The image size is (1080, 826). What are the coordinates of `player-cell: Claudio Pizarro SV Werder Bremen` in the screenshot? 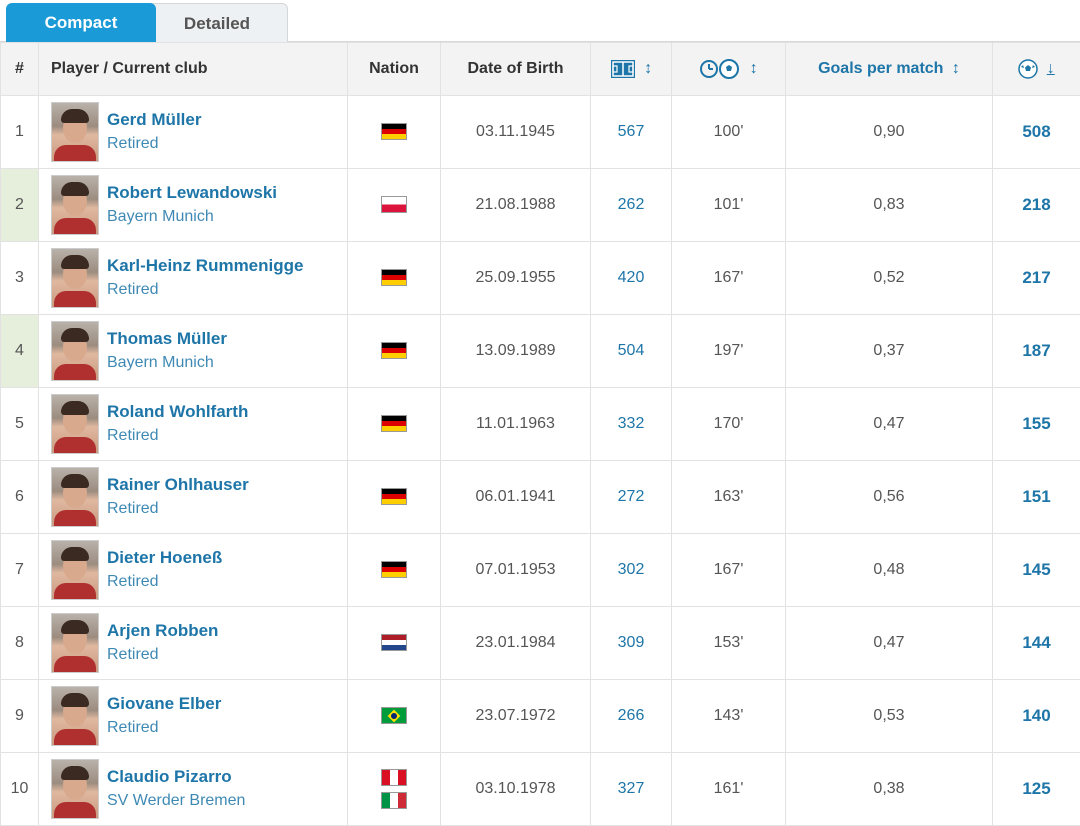 It's located at (193, 789).